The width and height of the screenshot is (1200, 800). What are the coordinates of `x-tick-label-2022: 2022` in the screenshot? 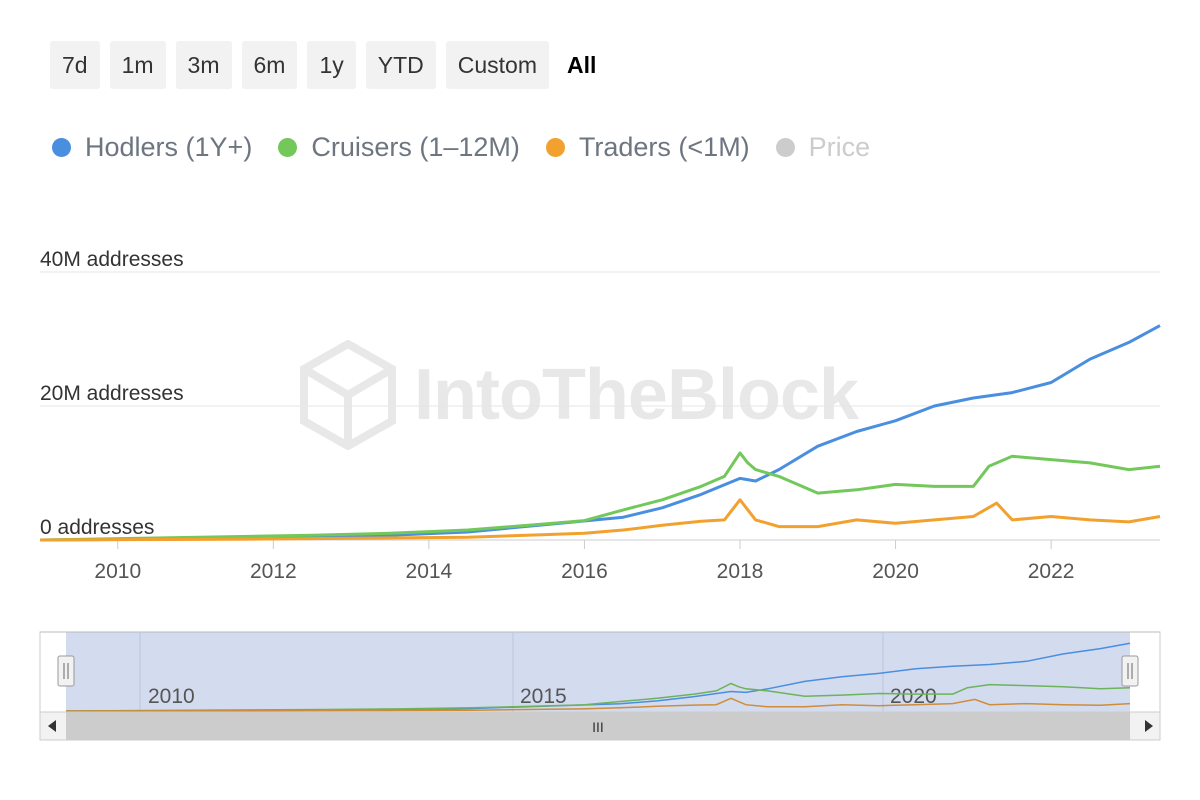 It's located at (1051, 571).